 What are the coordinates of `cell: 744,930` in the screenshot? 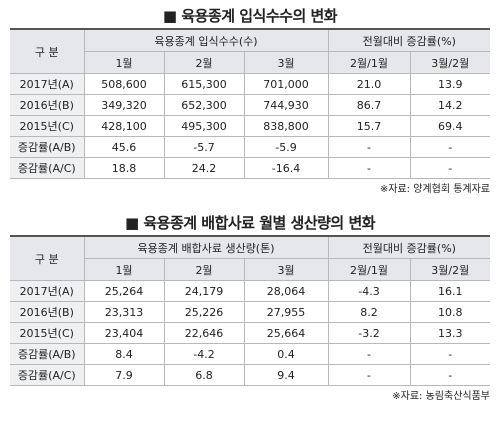 It's located at (286, 105).